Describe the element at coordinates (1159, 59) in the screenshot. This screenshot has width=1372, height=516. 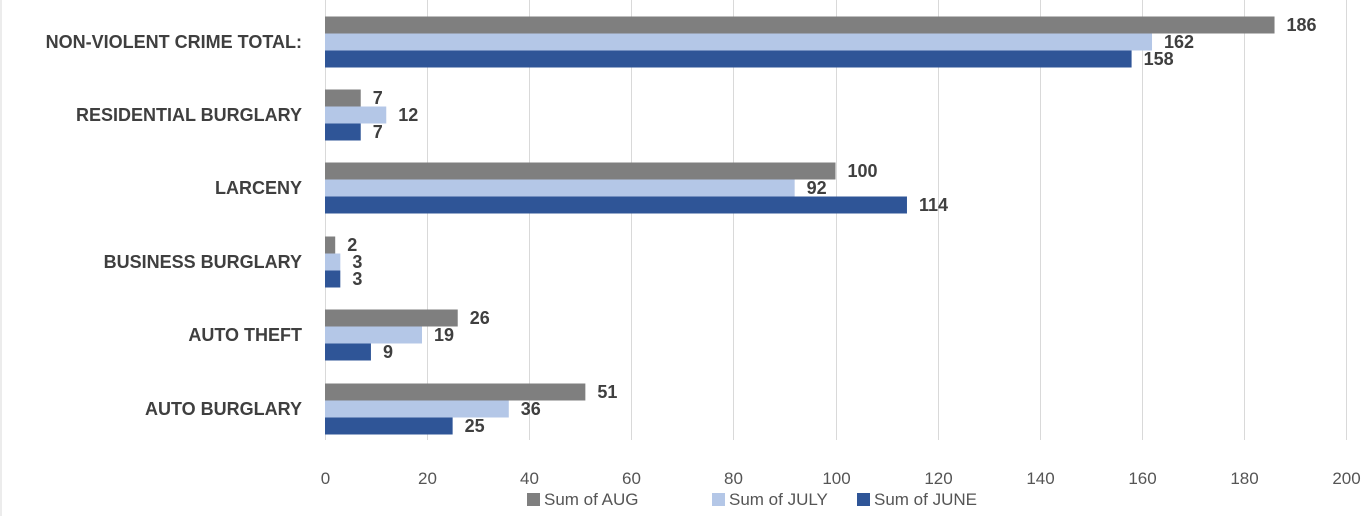
I see `data-label: 158` at that location.